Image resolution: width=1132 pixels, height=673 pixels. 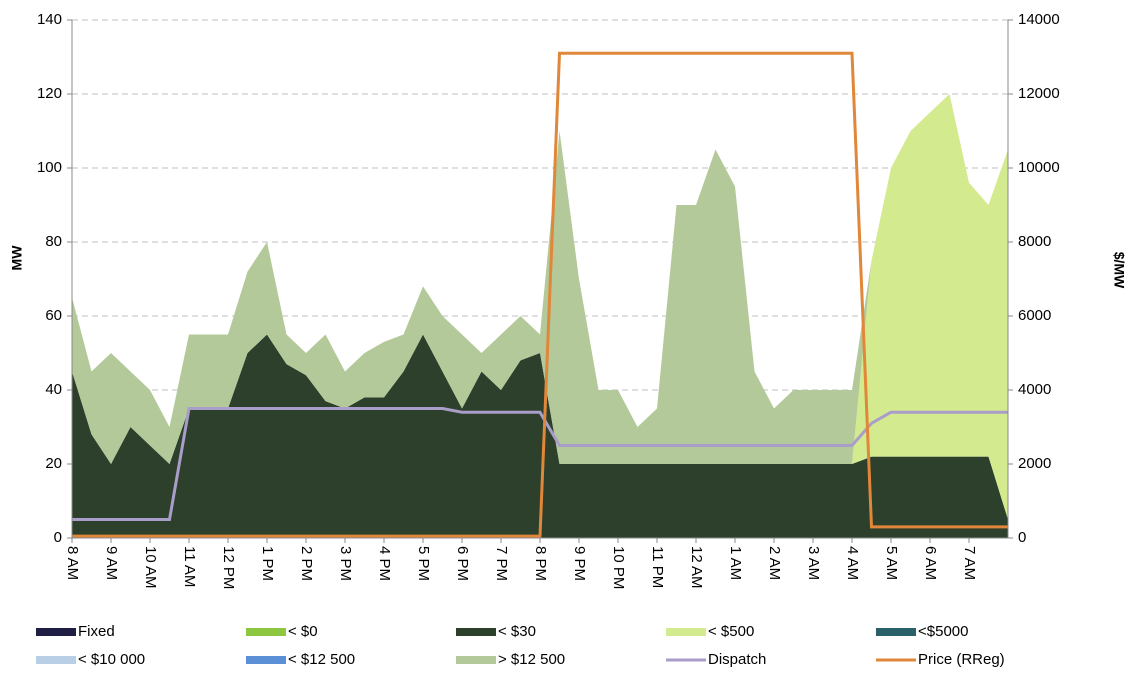 What do you see at coordinates (49, 167) in the screenshot?
I see `y-tick-label: 100` at bounding box center [49, 167].